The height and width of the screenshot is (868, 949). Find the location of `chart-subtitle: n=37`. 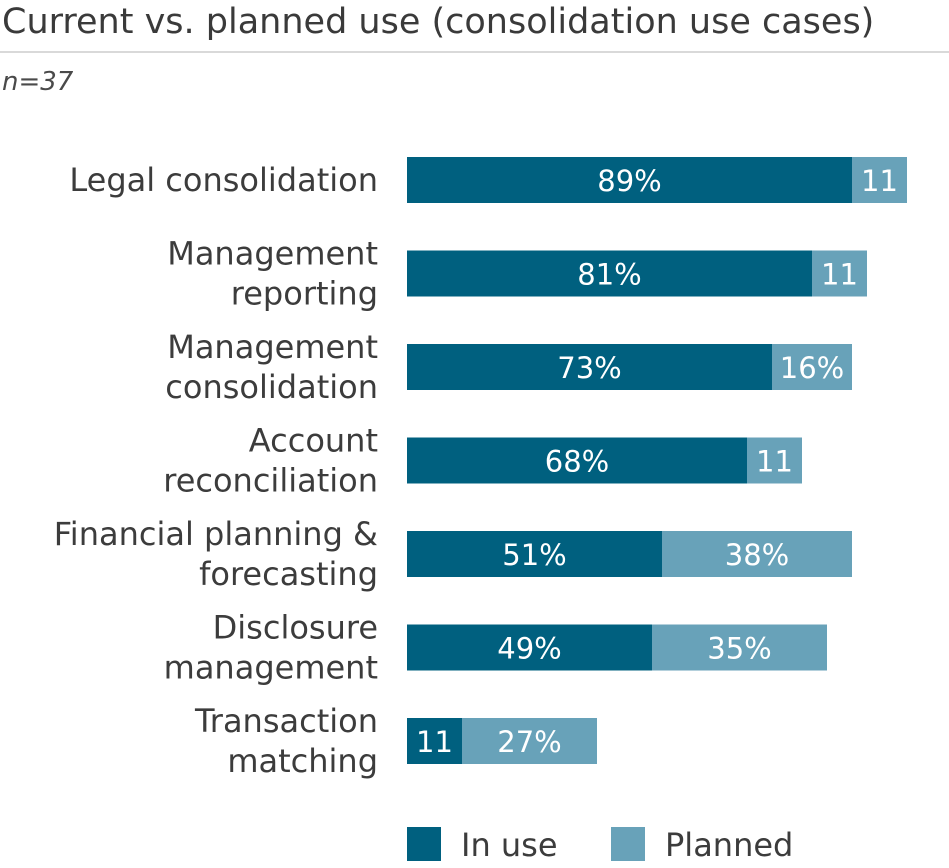

chart-subtitle: n=37 is located at coordinates (38, 82).